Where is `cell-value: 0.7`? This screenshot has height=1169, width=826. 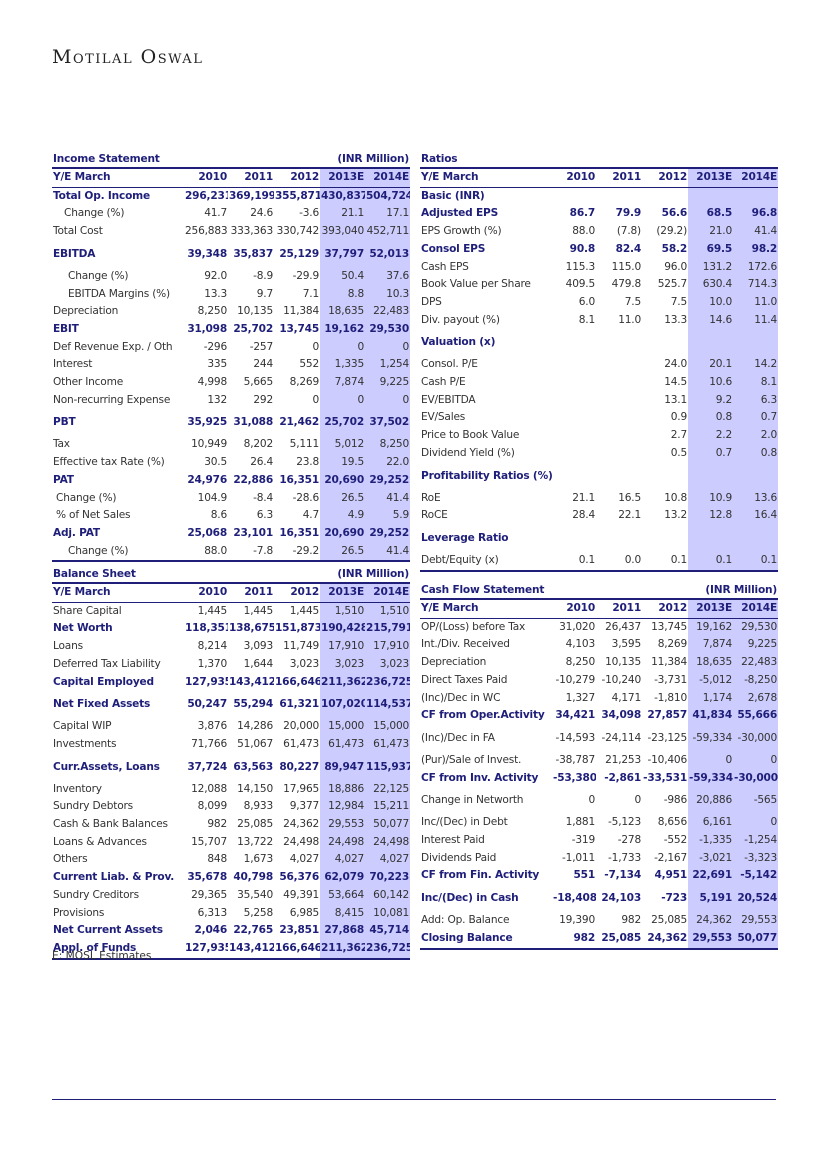 cell-value: 0.7 is located at coordinates (756, 418).